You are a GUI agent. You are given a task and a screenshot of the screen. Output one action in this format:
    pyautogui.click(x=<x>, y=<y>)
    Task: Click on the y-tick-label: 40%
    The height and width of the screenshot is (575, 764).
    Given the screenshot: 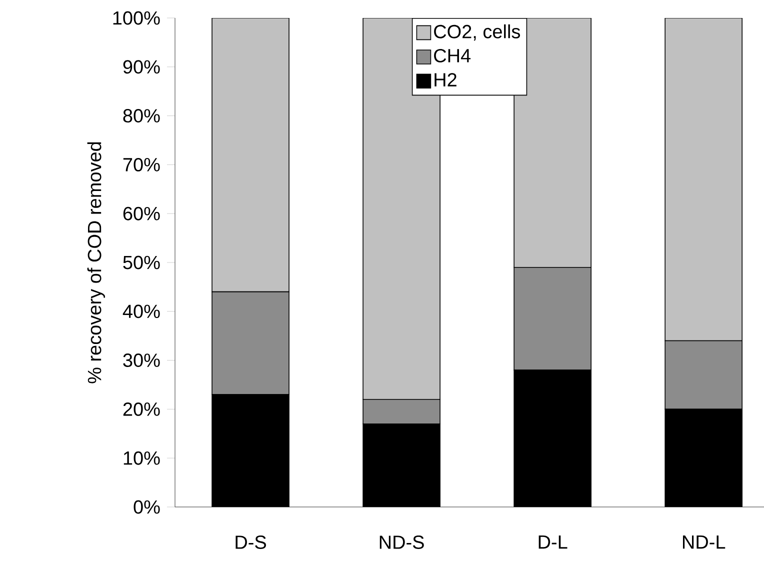 What is the action you would take?
    pyautogui.click(x=141, y=311)
    